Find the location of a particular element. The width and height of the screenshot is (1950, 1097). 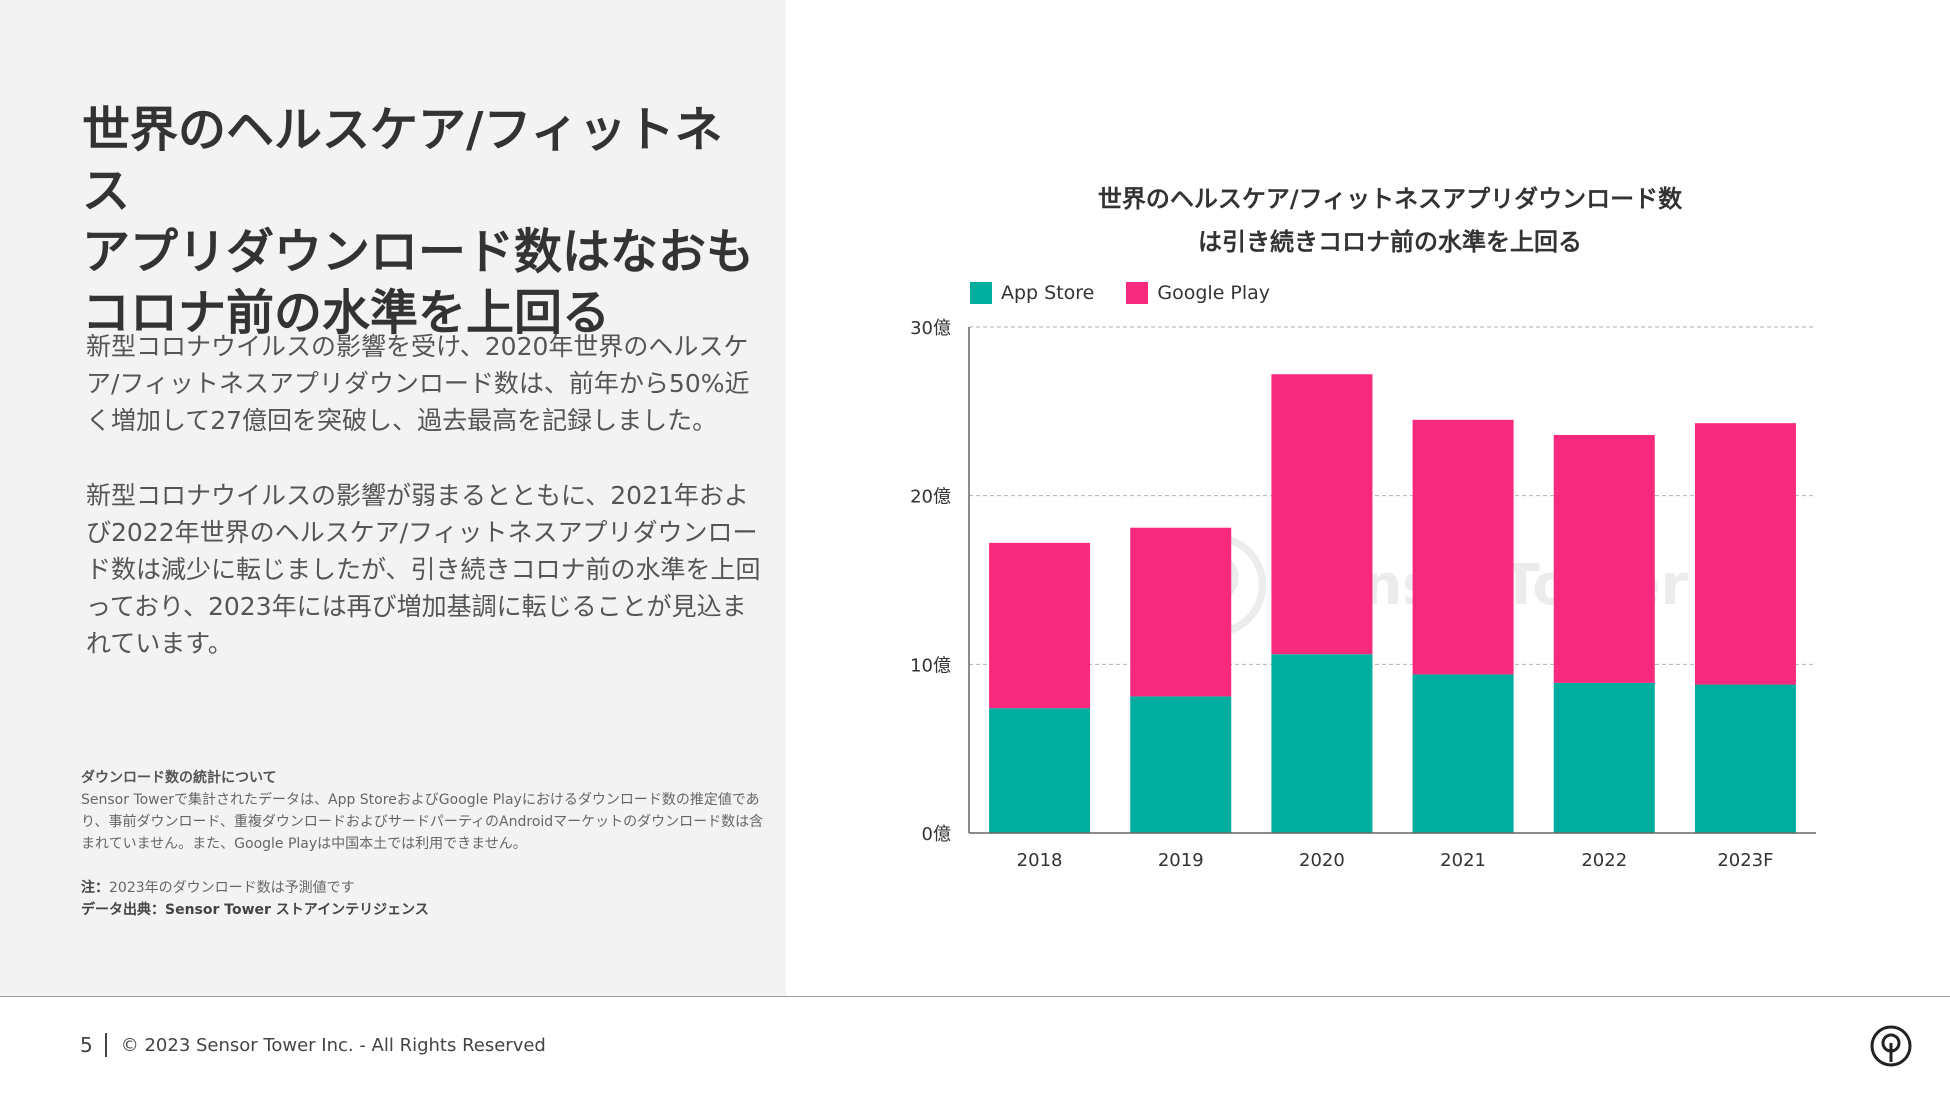

title-line-1: 世界のヘルスケア/フィットネス is located at coordinates (402, 160).